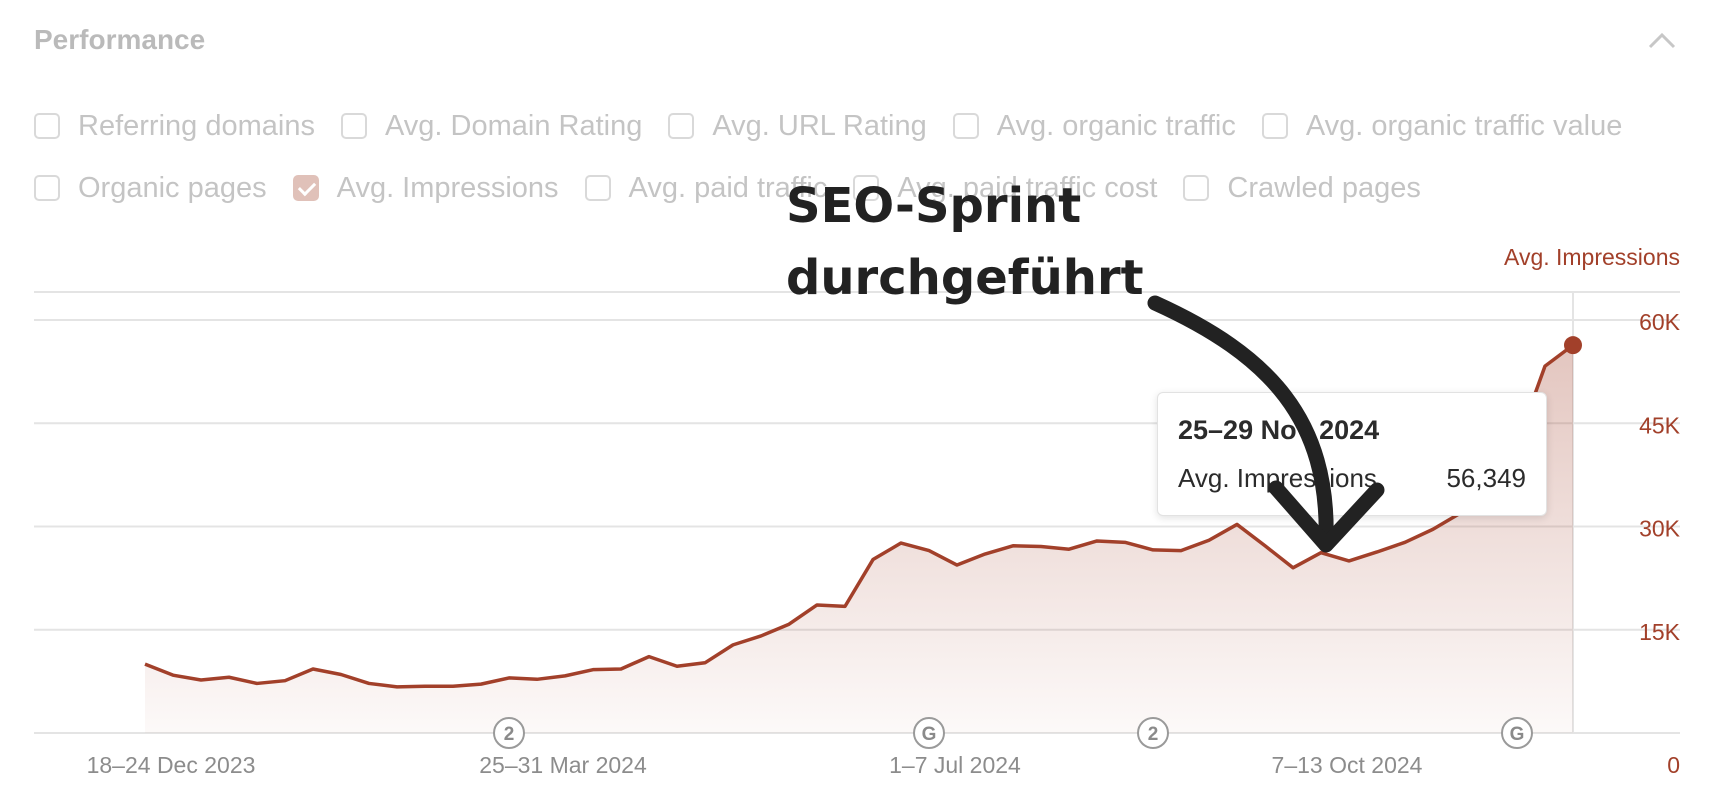 This screenshot has width=1722, height=792. Describe the element at coordinates (447, 187) in the screenshot. I see `metric-label: Avg. Impressions` at that location.